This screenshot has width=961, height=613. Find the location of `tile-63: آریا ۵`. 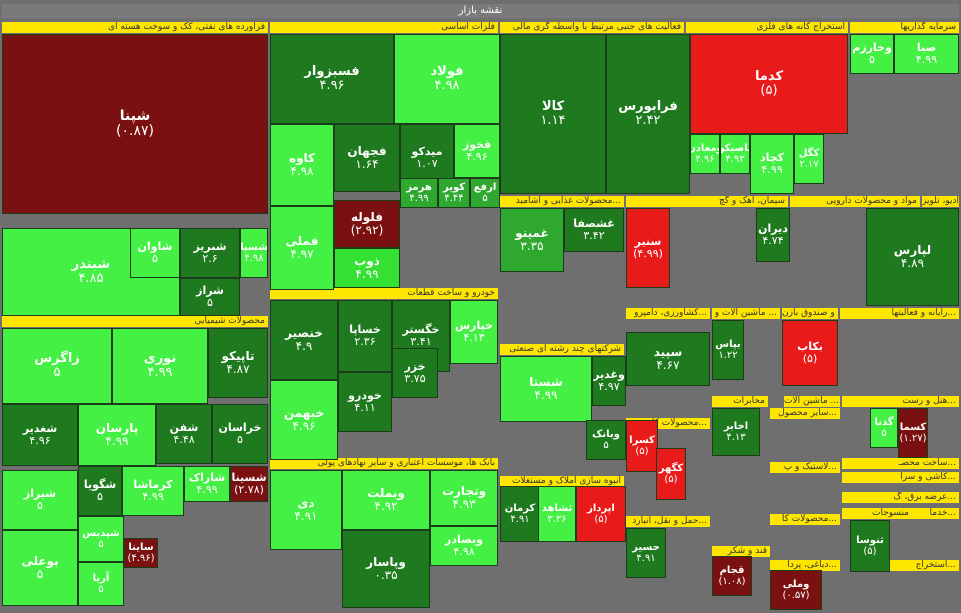

tile-63: آریا ۵ is located at coordinates (101, 584).